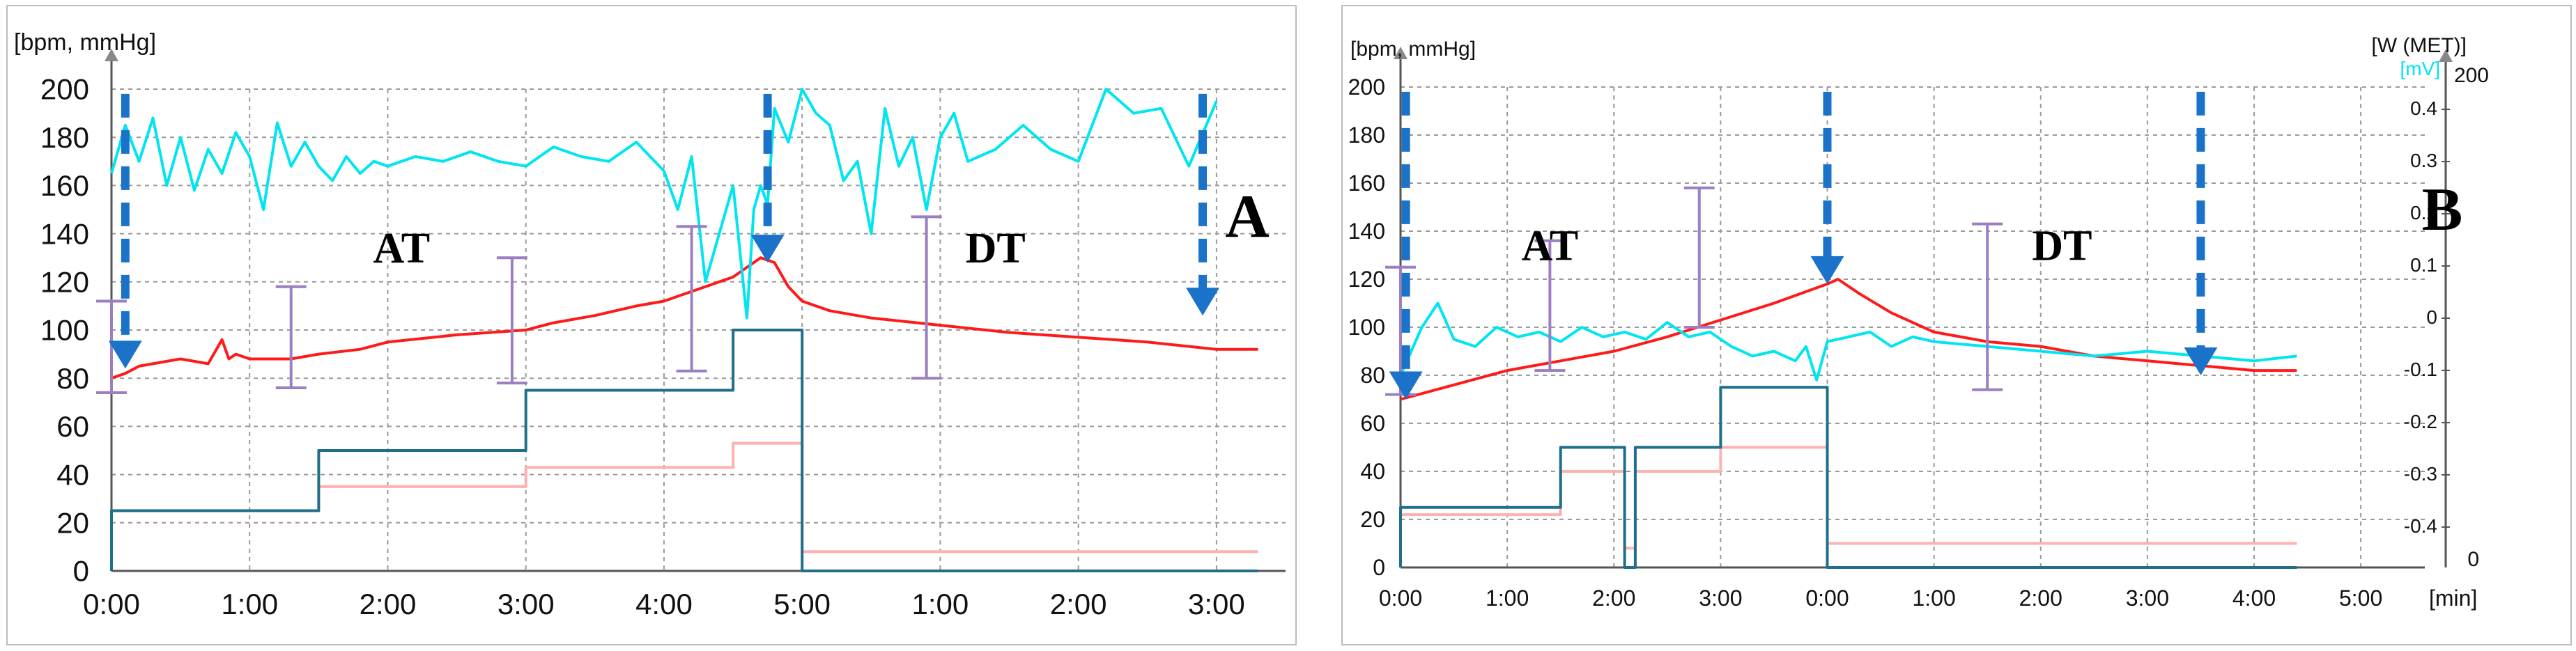 The height and width of the screenshot is (651, 2576). What do you see at coordinates (2420, 68) in the screenshot?
I see `right-axis-unit2-label: [mV]` at bounding box center [2420, 68].